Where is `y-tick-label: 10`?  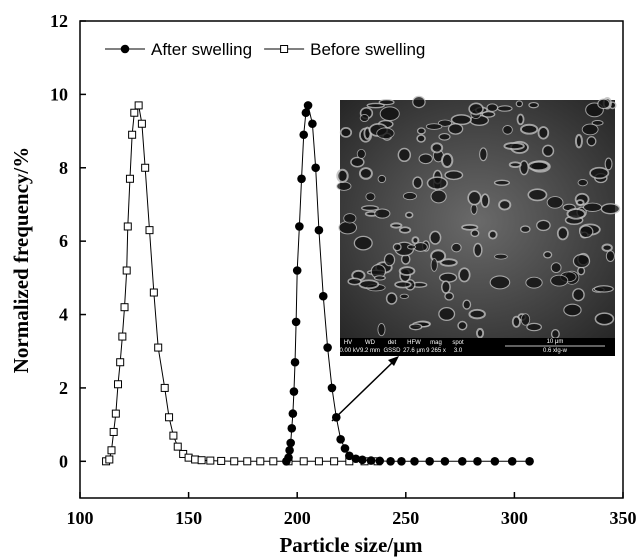
y-tick-label: 10 is located at coordinates (59, 94).